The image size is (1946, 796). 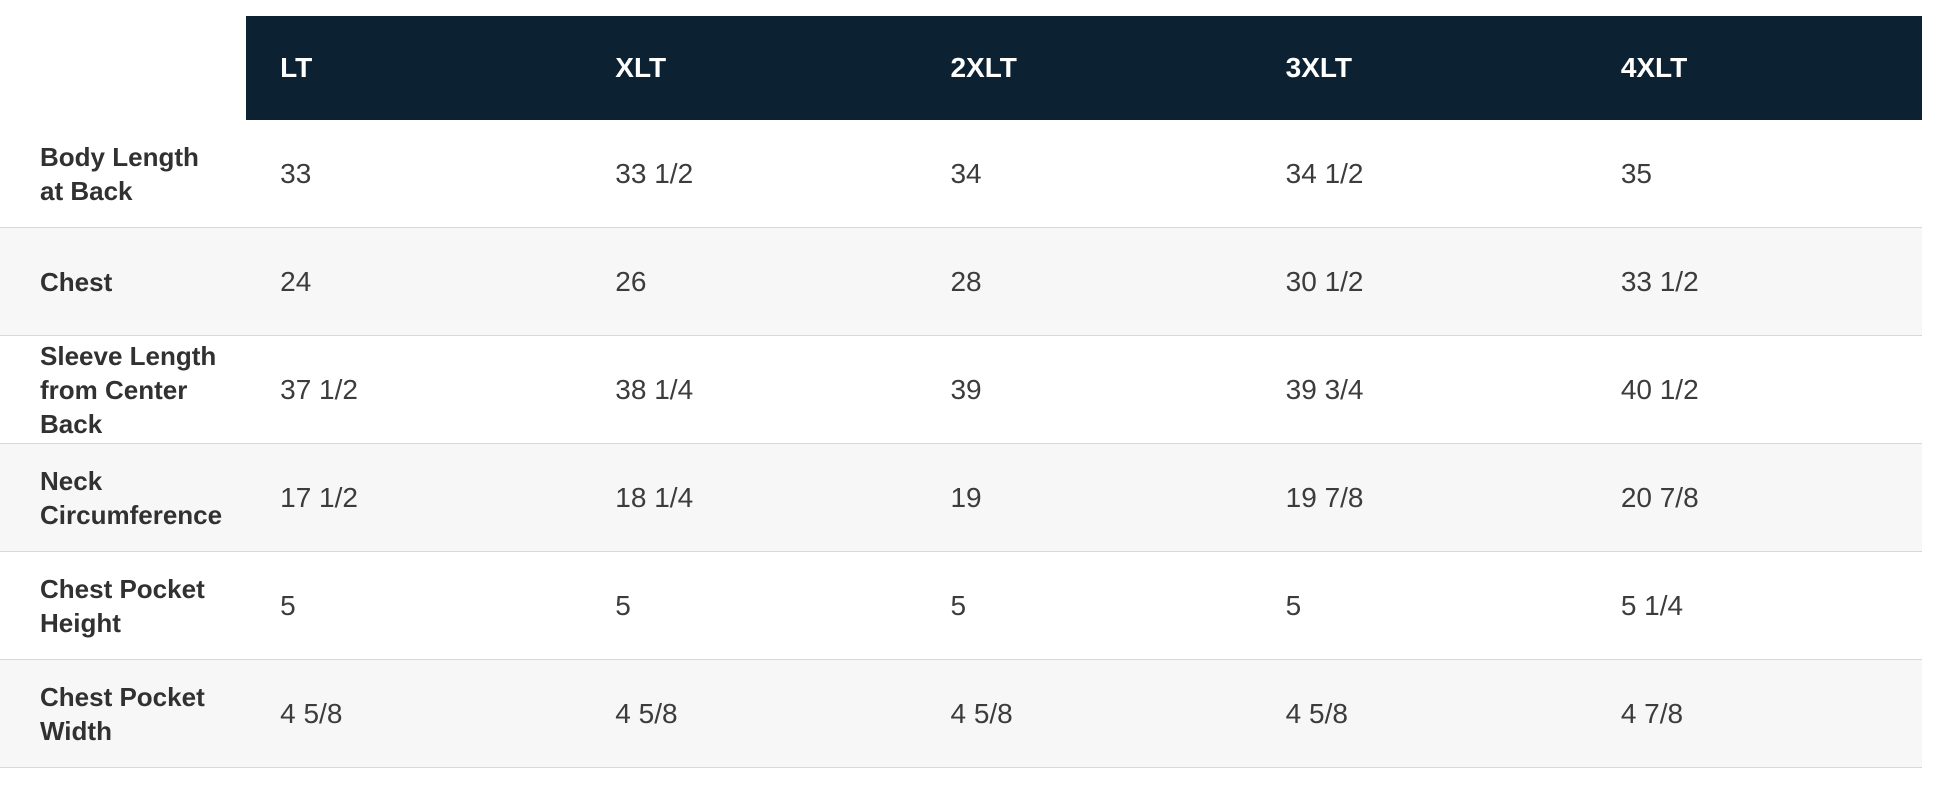 What do you see at coordinates (128, 389) in the screenshot?
I see `row-label: Sleeve Length from Center Back` at bounding box center [128, 389].